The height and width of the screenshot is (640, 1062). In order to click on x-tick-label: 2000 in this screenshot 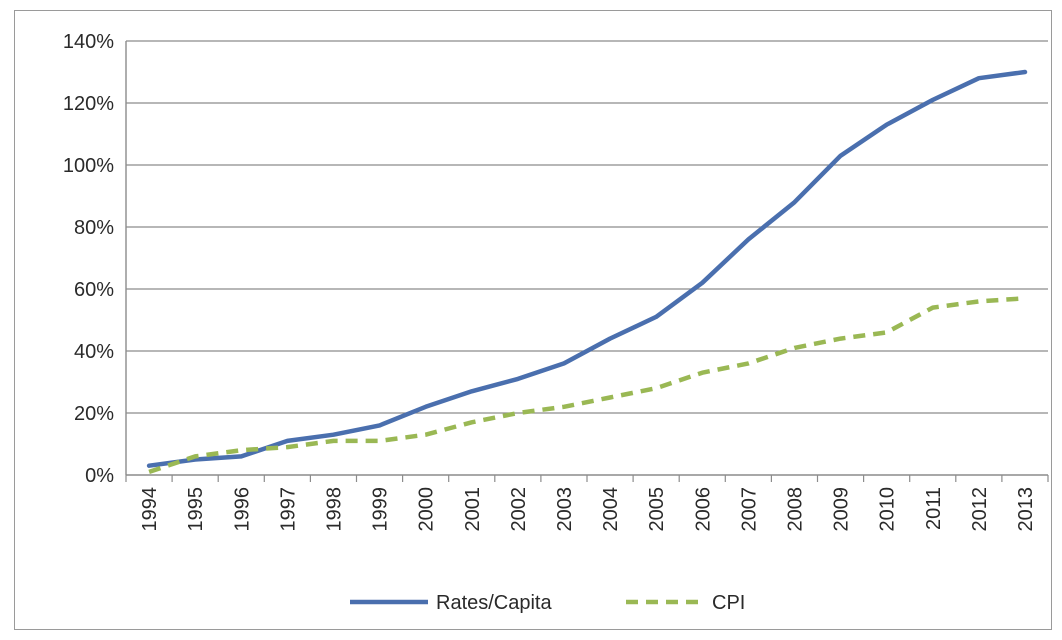, I will do `click(427, 509)`.